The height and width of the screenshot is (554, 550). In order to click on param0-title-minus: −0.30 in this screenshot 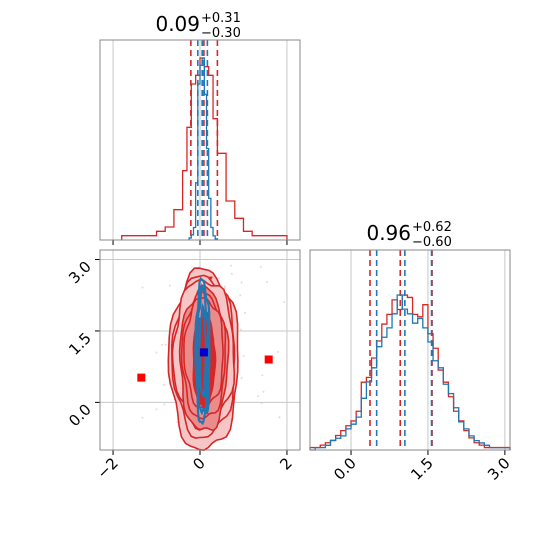, I will do `click(221, 33)`.